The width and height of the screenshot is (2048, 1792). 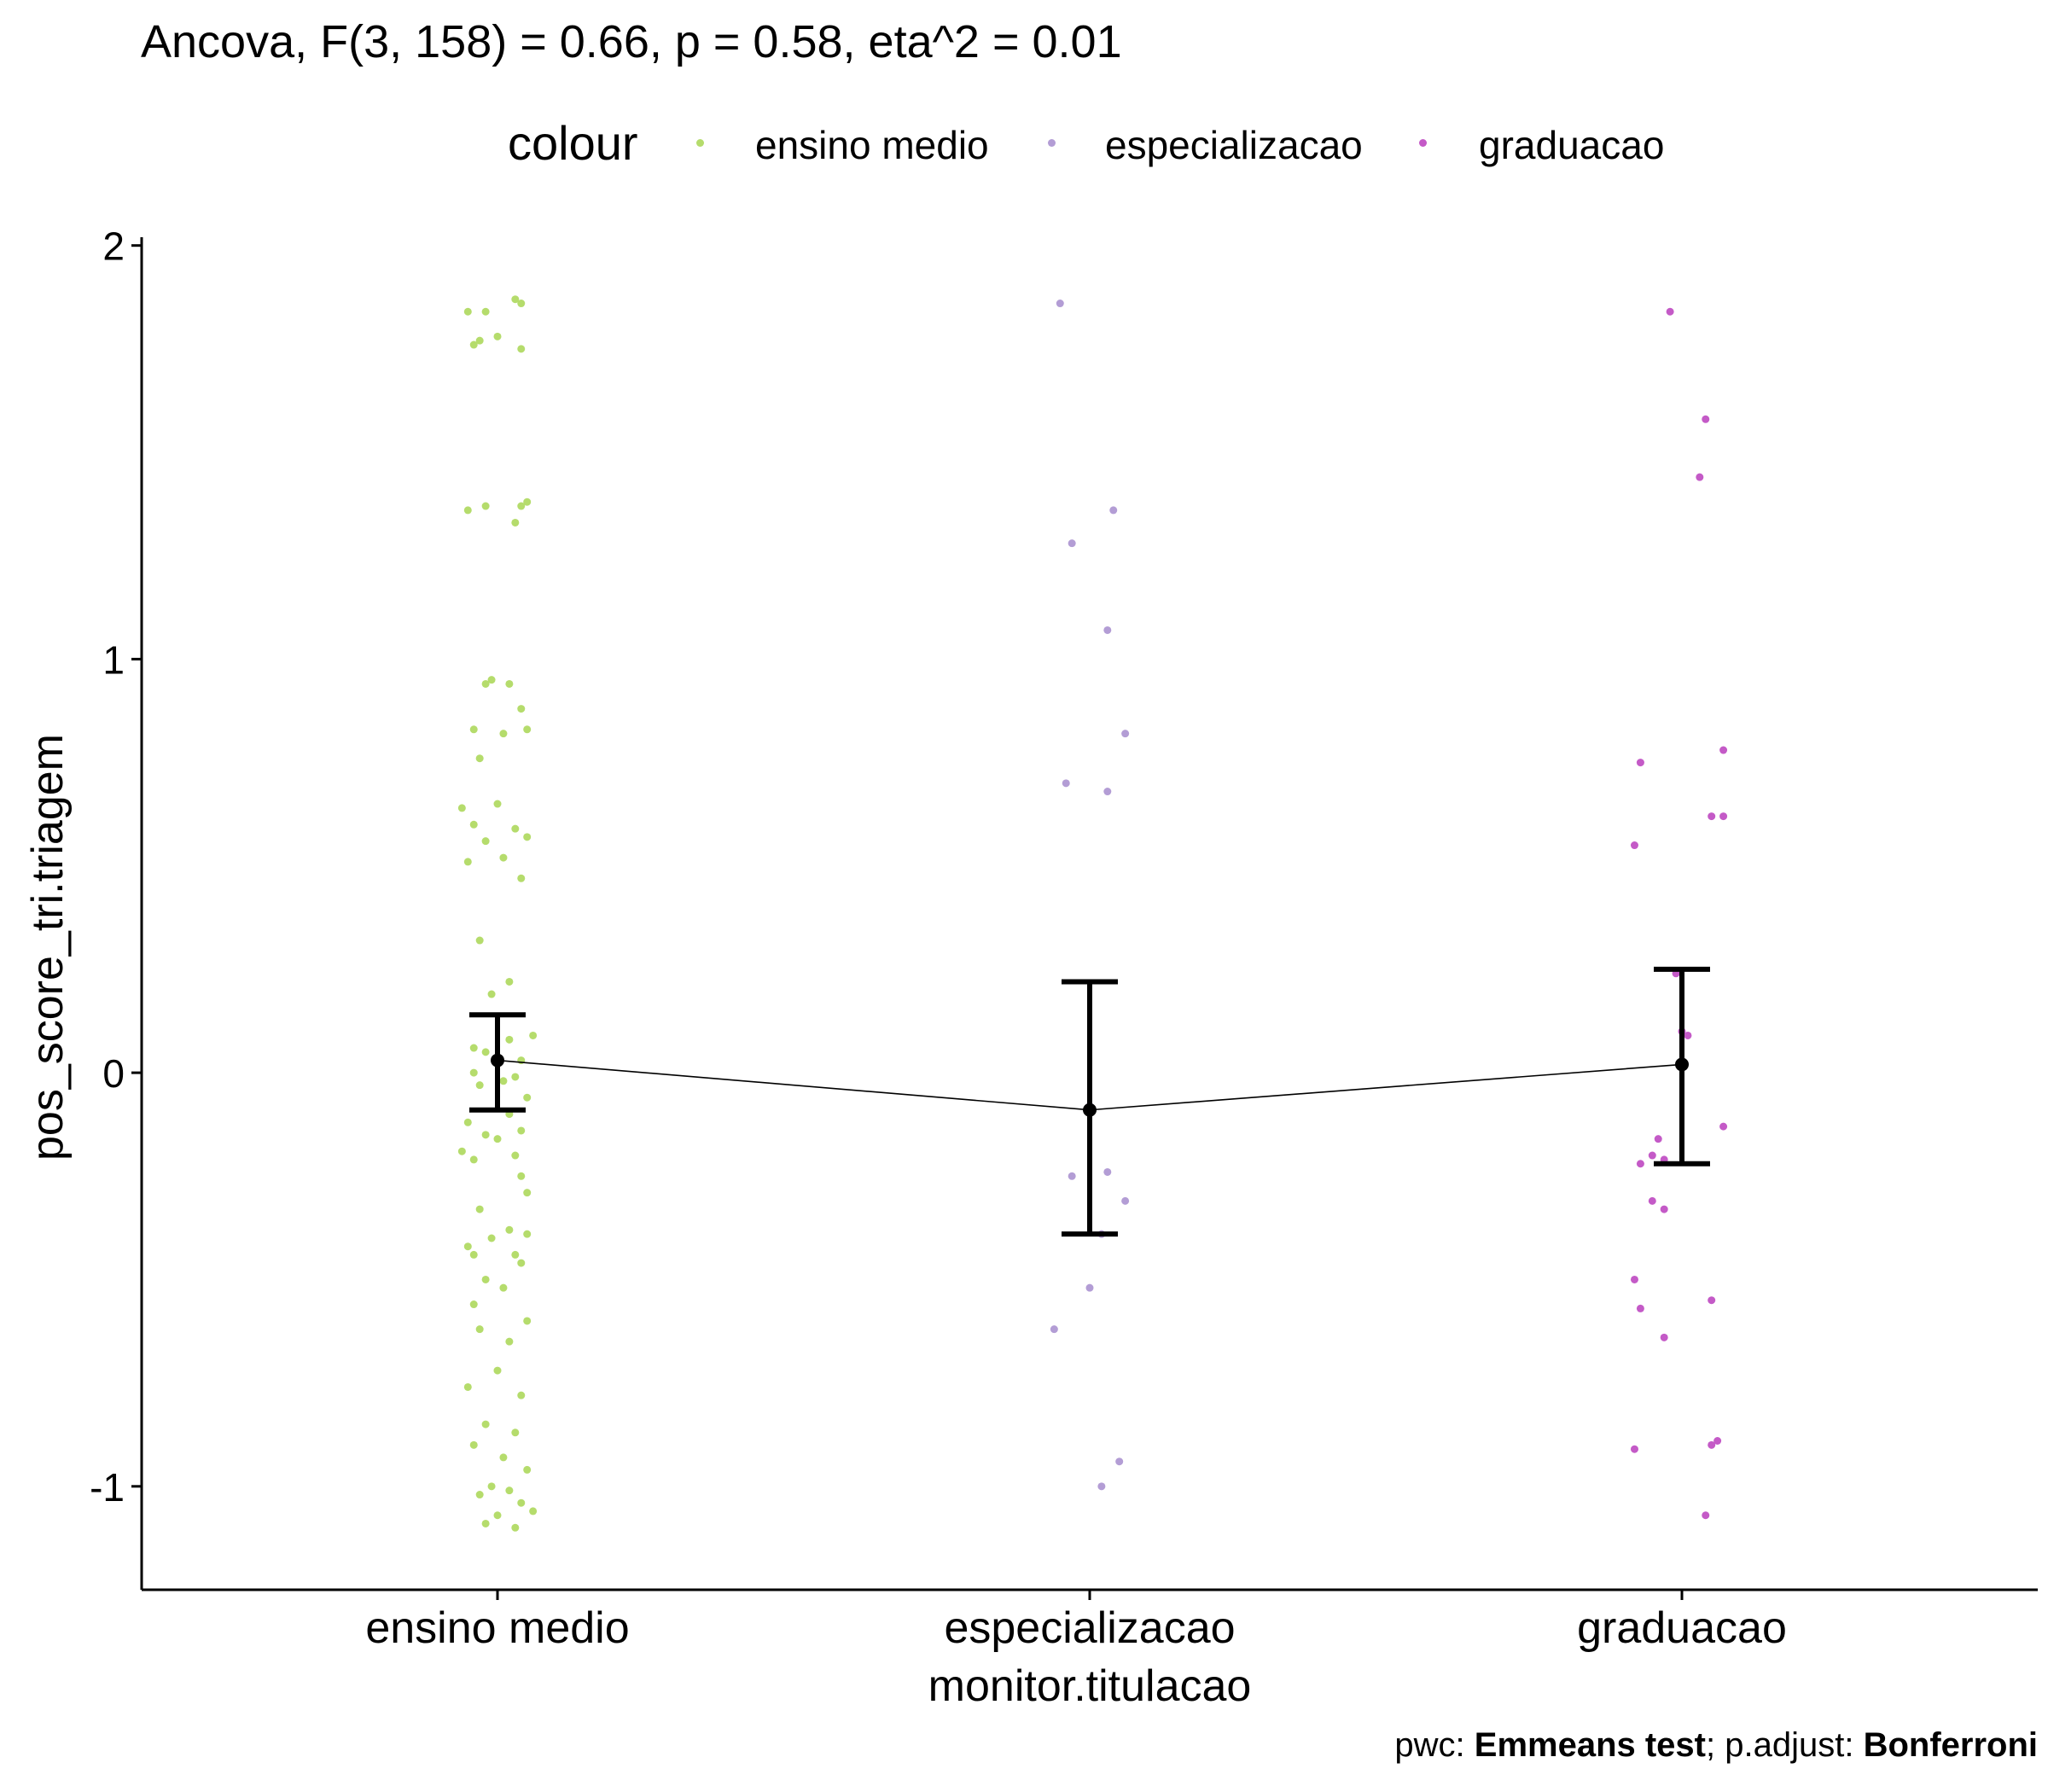 I want to click on y-axis-label: pos_score_tri.triagem, so click(x=48, y=948).